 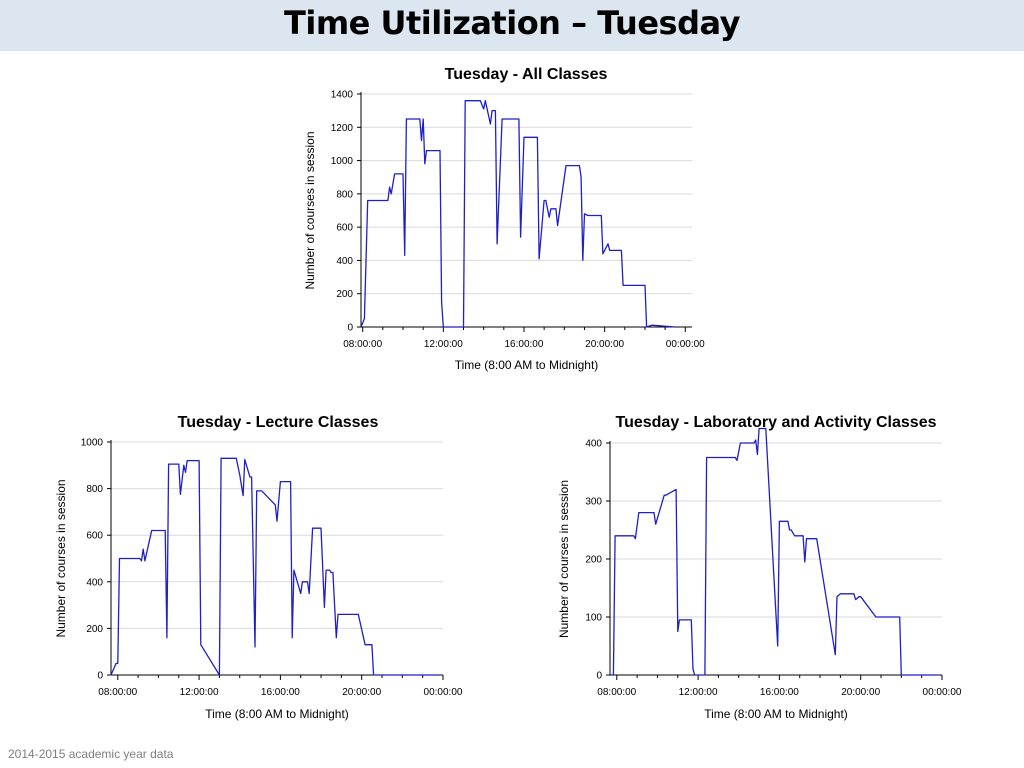 What do you see at coordinates (593, 502) in the screenshot?
I see `y-tick-label: 300` at bounding box center [593, 502].